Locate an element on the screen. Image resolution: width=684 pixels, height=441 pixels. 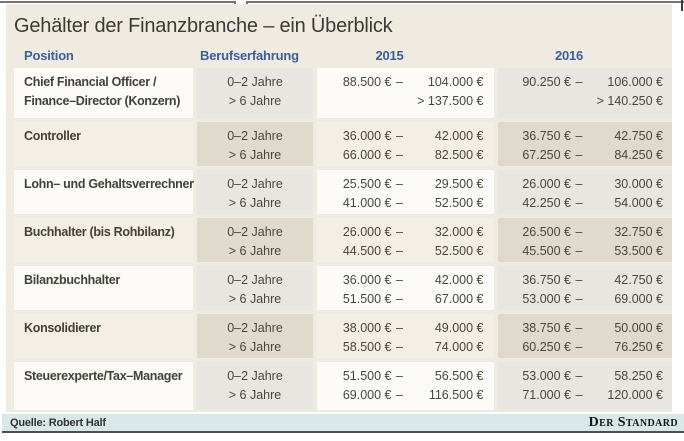
salary-range: 58.500 € – 74.000 € is located at coordinates (406, 347).